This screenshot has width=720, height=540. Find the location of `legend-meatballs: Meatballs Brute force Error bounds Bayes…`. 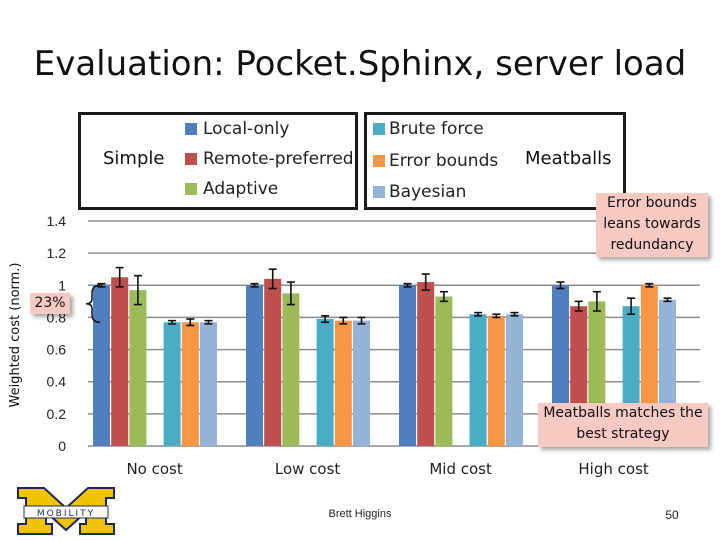

legend-meatballs: Meatballs Brute force Error bounds Bayes… is located at coordinates (495, 161).